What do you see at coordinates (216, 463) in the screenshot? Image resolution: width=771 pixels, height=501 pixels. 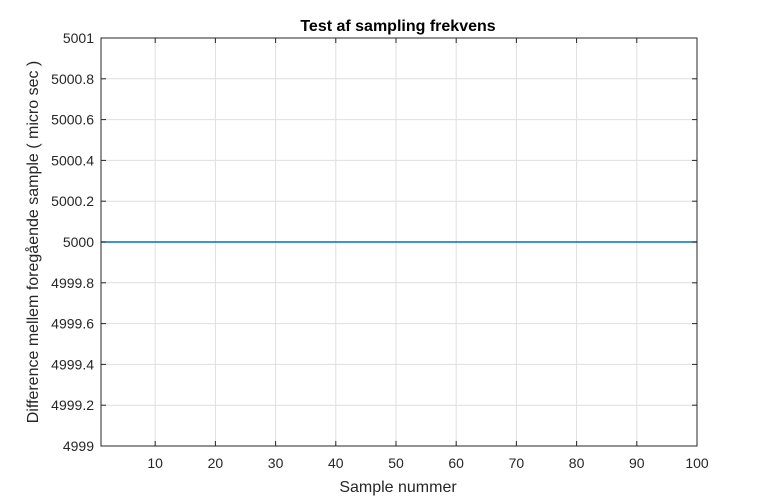 I see `x-tick-label: 20` at bounding box center [216, 463].